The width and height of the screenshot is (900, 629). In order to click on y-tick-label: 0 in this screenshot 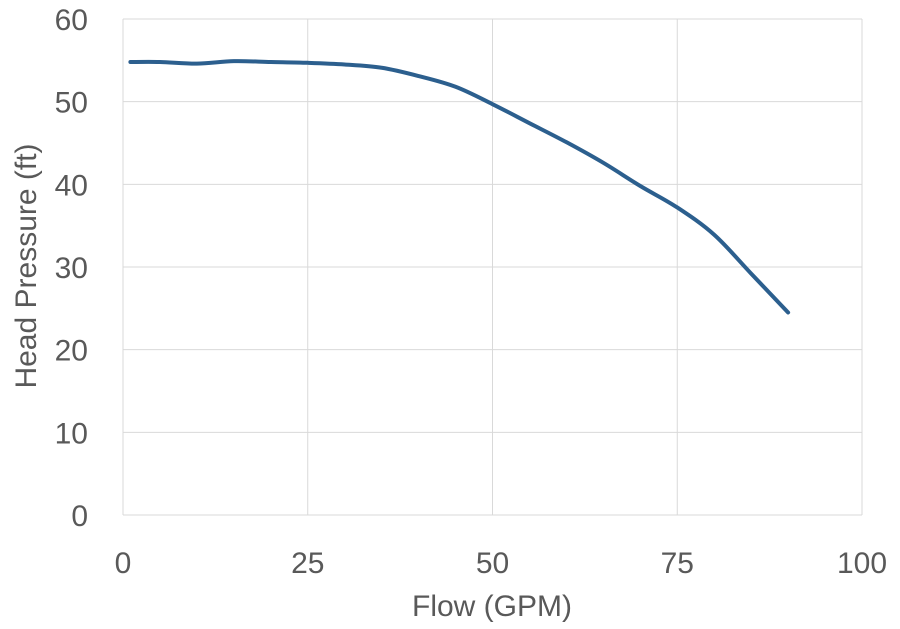, I will do `click(79, 516)`.